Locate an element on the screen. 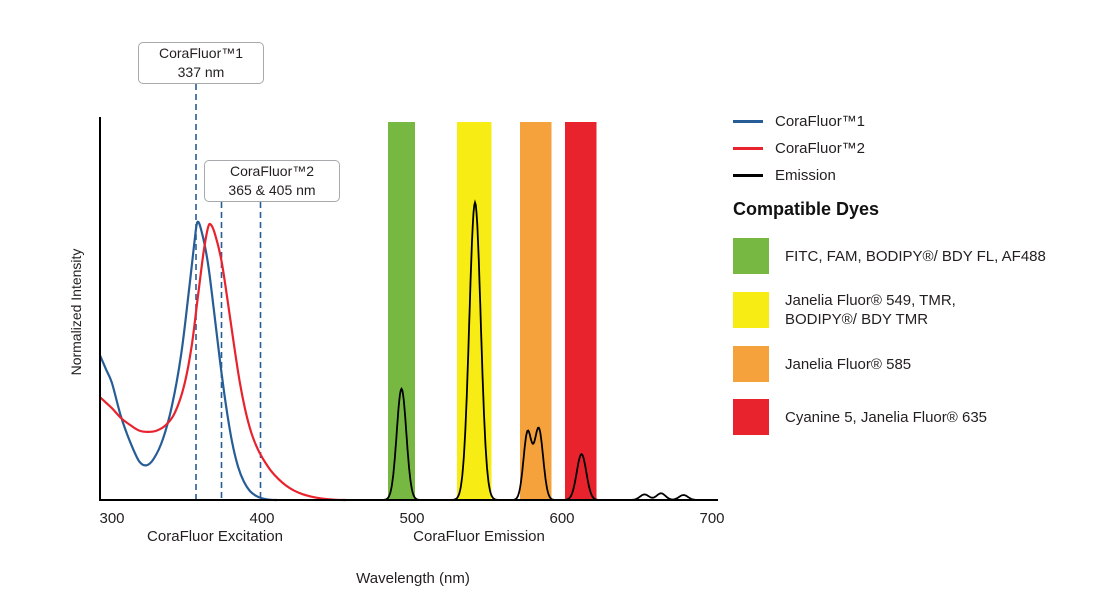 This screenshot has height=612, width=1110. x-section-label-excitation: CoraFluor Excitation is located at coordinates (215, 536).